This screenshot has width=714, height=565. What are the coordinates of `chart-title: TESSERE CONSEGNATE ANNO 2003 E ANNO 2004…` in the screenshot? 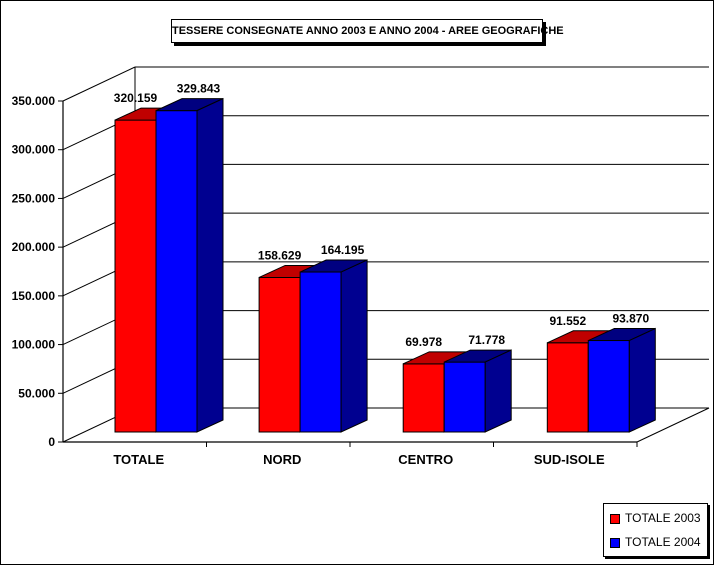 It's located at (367, 31).